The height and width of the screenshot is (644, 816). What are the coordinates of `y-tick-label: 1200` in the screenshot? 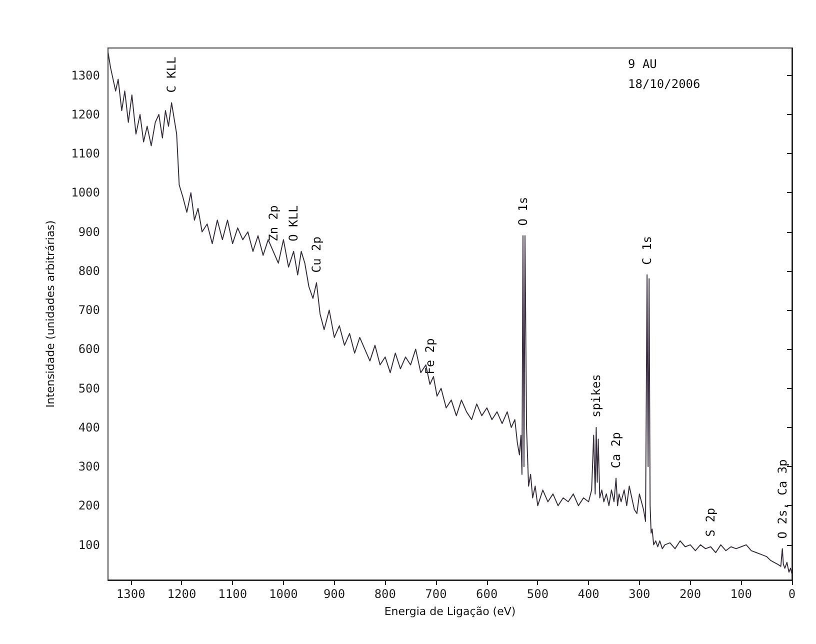 It's located at (85, 115).